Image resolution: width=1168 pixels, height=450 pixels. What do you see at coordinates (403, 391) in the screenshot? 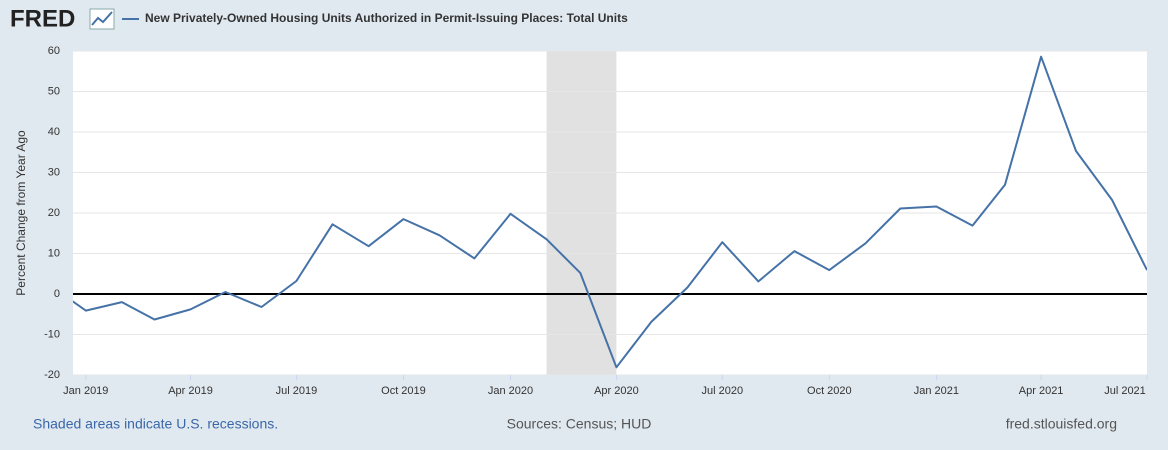
I see `x-tick-label: Oct 2019` at bounding box center [403, 391].